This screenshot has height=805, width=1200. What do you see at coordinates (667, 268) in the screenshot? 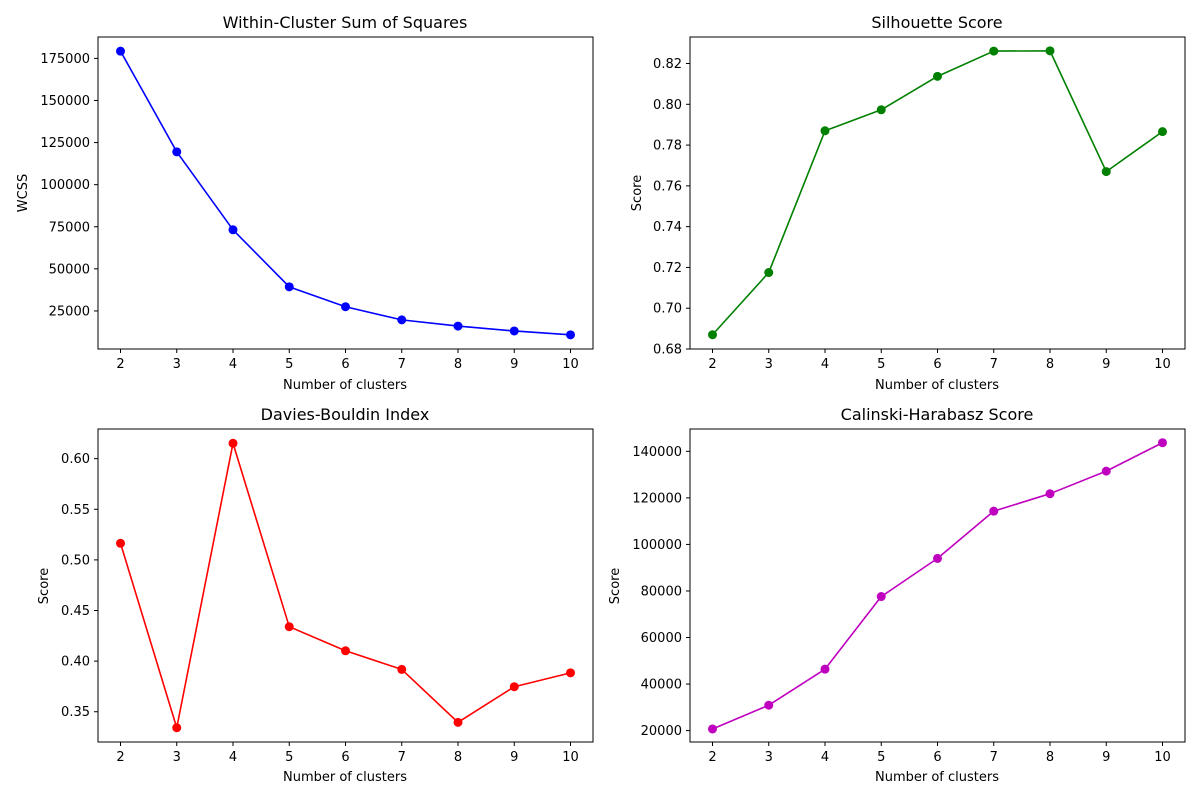
I see `y-tick-label: 0.72` at bounding box center [667, 268].